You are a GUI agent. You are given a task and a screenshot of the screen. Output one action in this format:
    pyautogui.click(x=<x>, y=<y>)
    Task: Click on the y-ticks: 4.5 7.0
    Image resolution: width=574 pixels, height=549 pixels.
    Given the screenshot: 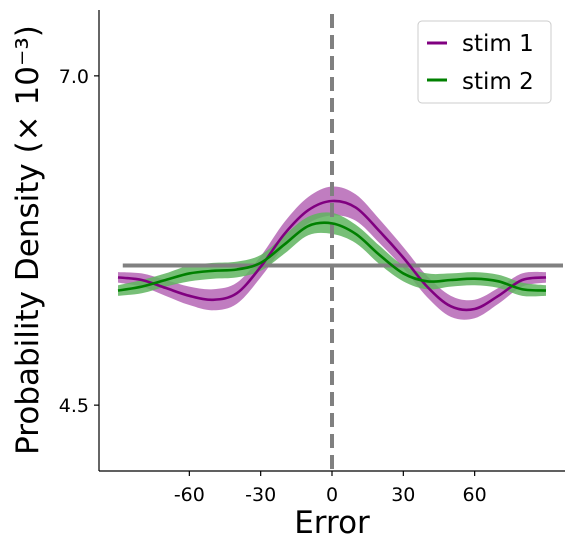 What is the action you would take?
    pyautogui.click(x=79, y=241)
    